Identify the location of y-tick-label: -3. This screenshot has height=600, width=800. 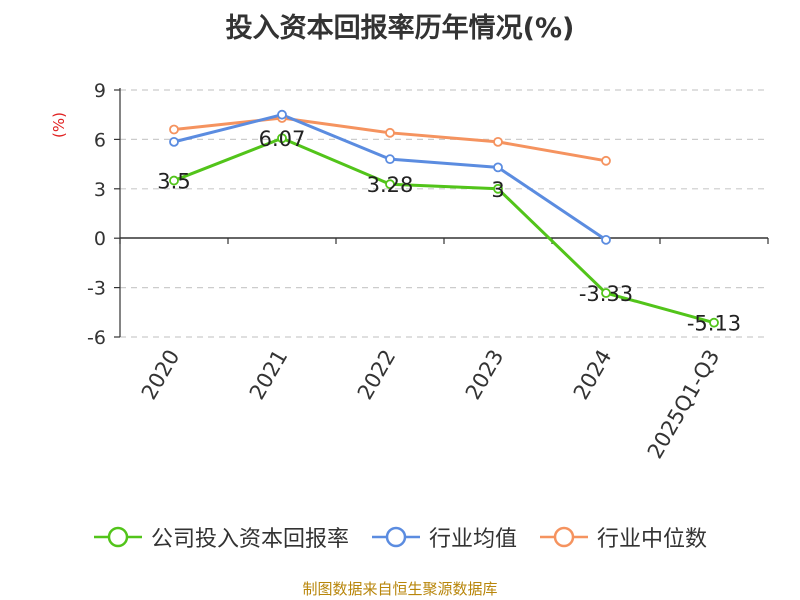
(96, 289).